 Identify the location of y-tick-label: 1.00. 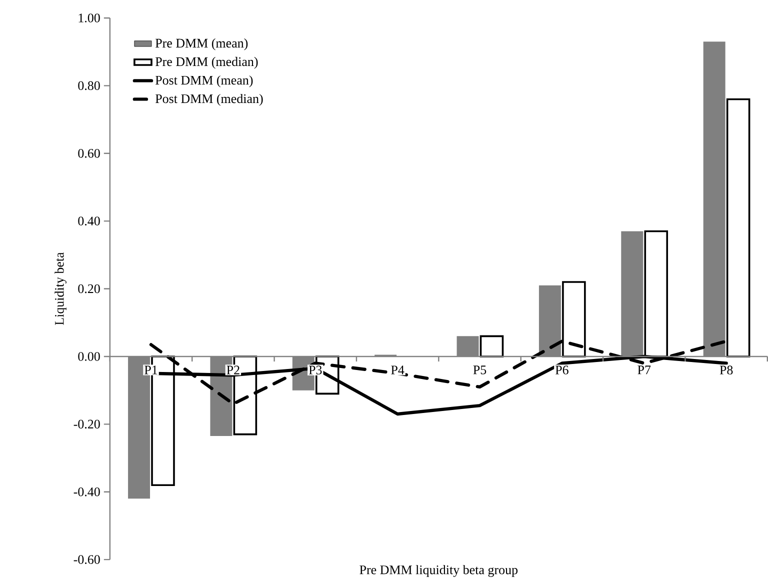
(89, 18).